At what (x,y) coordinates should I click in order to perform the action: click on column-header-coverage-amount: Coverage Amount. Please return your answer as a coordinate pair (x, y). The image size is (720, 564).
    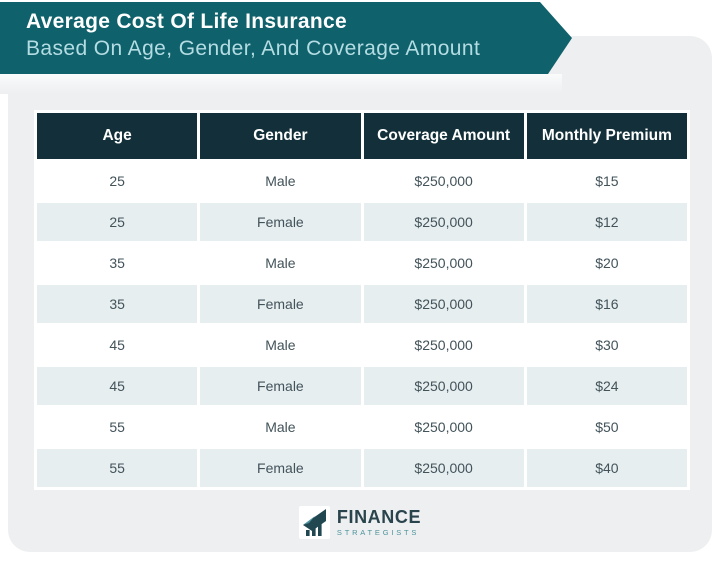
    Looking at the image, I should click on (443, 136).